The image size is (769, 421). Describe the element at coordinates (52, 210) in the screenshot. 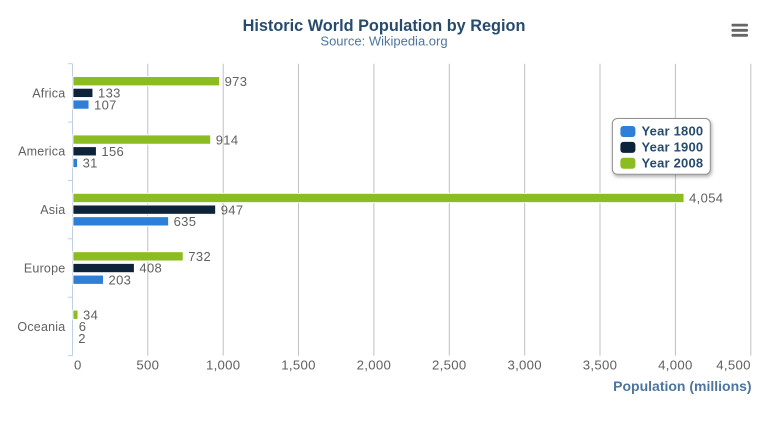

I see `svg-text: Asia` at that location.